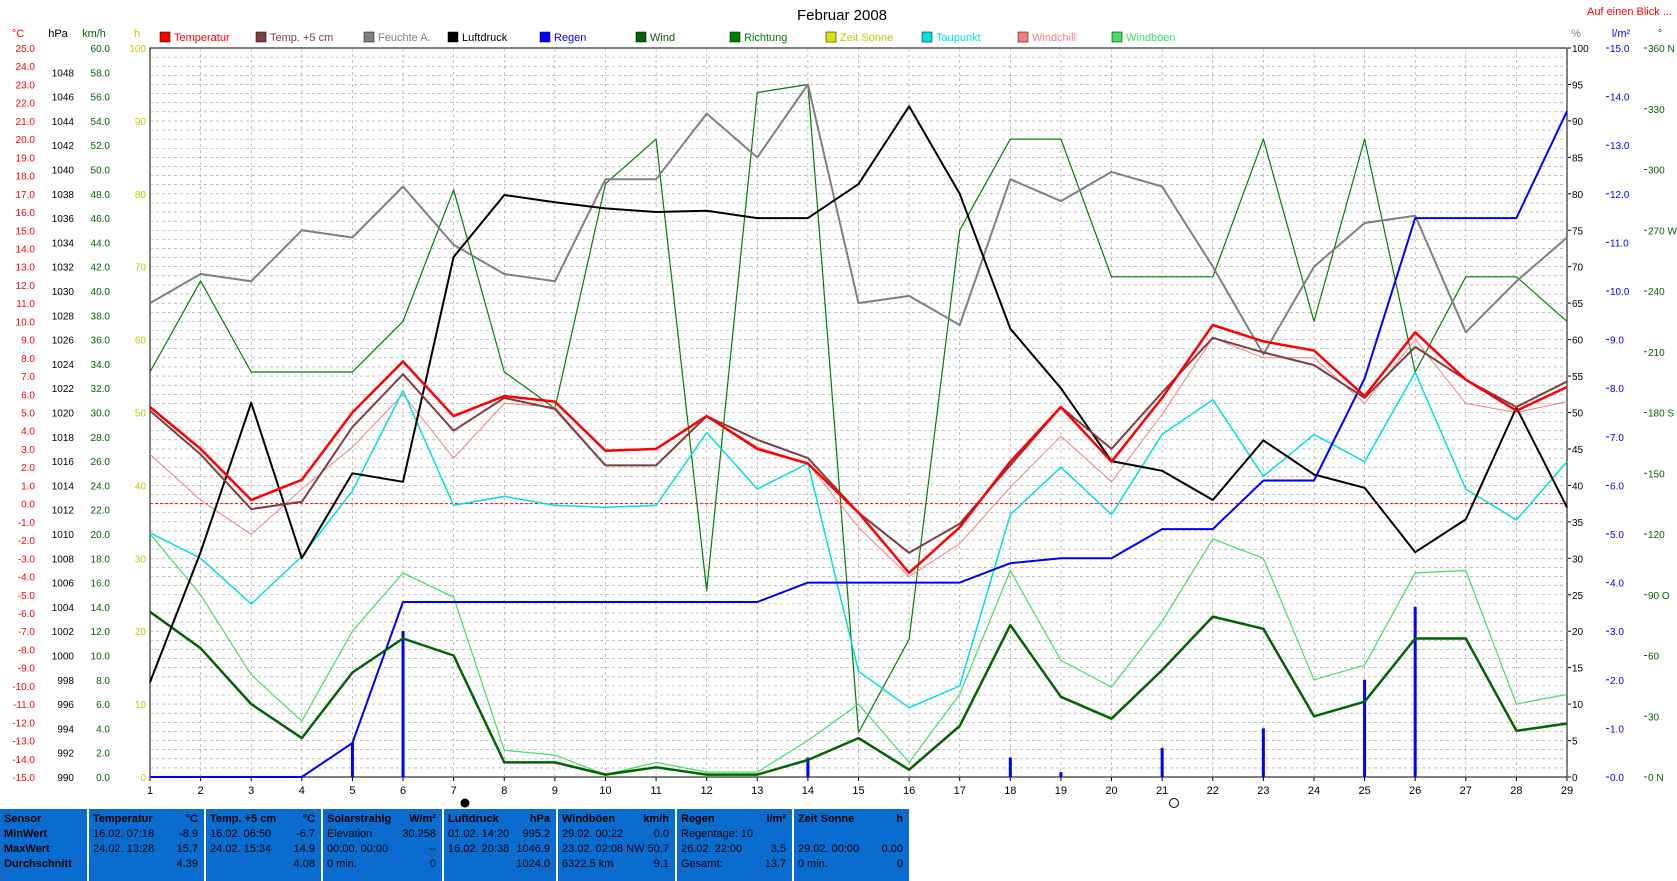 This screenshot has height=881, width=1677. What do you see at coordinates (588, 864) in the screenshot?
I see `windboeen-distance: 6322.5 km` at bounding box center [588, 864].